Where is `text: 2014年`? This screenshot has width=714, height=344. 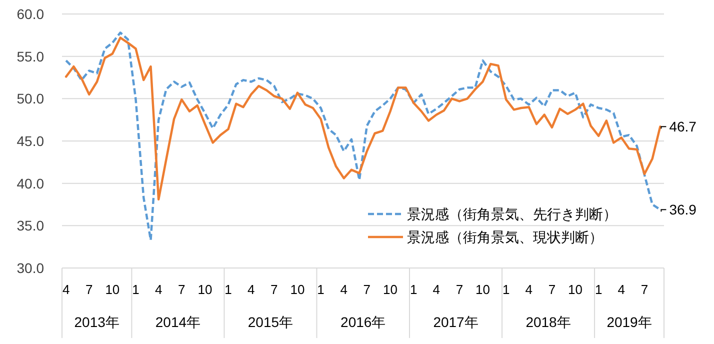 text: 2014年 is located at coordinates (178, 322).